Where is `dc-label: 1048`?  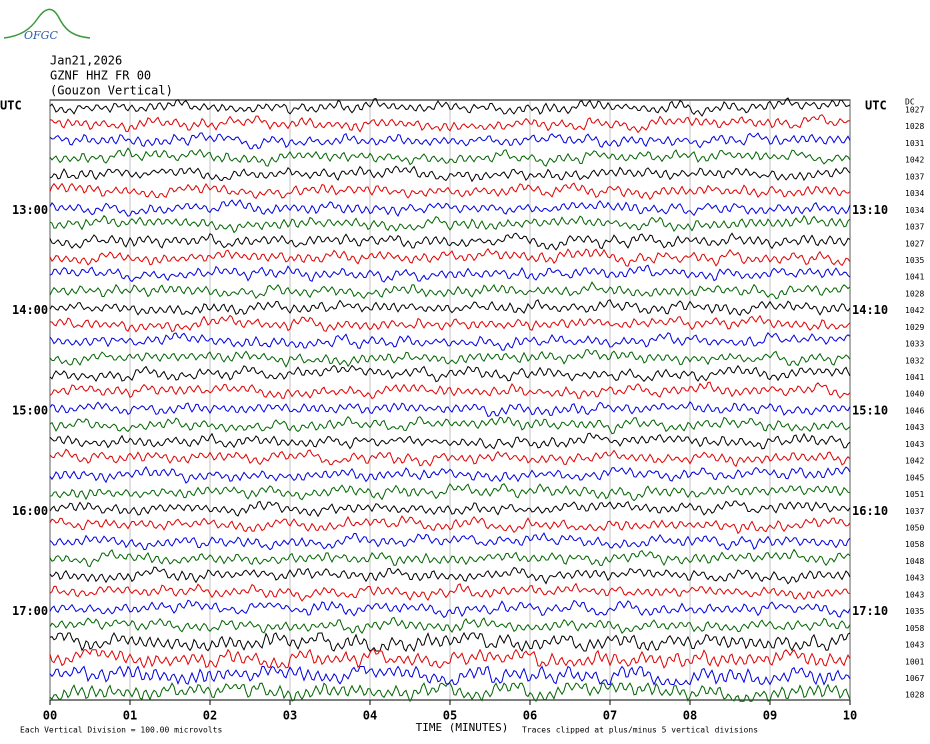 dc-label: 1048 is located at coordinates (914, 561).